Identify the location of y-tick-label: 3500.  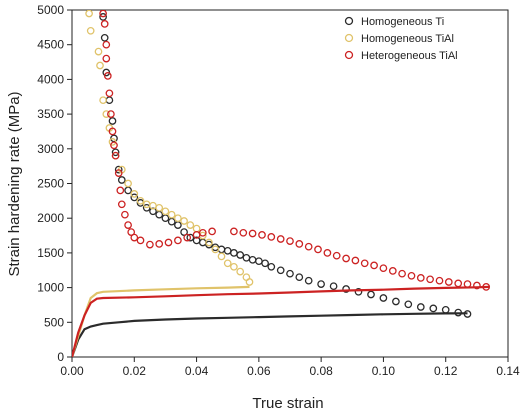
(50, 114).